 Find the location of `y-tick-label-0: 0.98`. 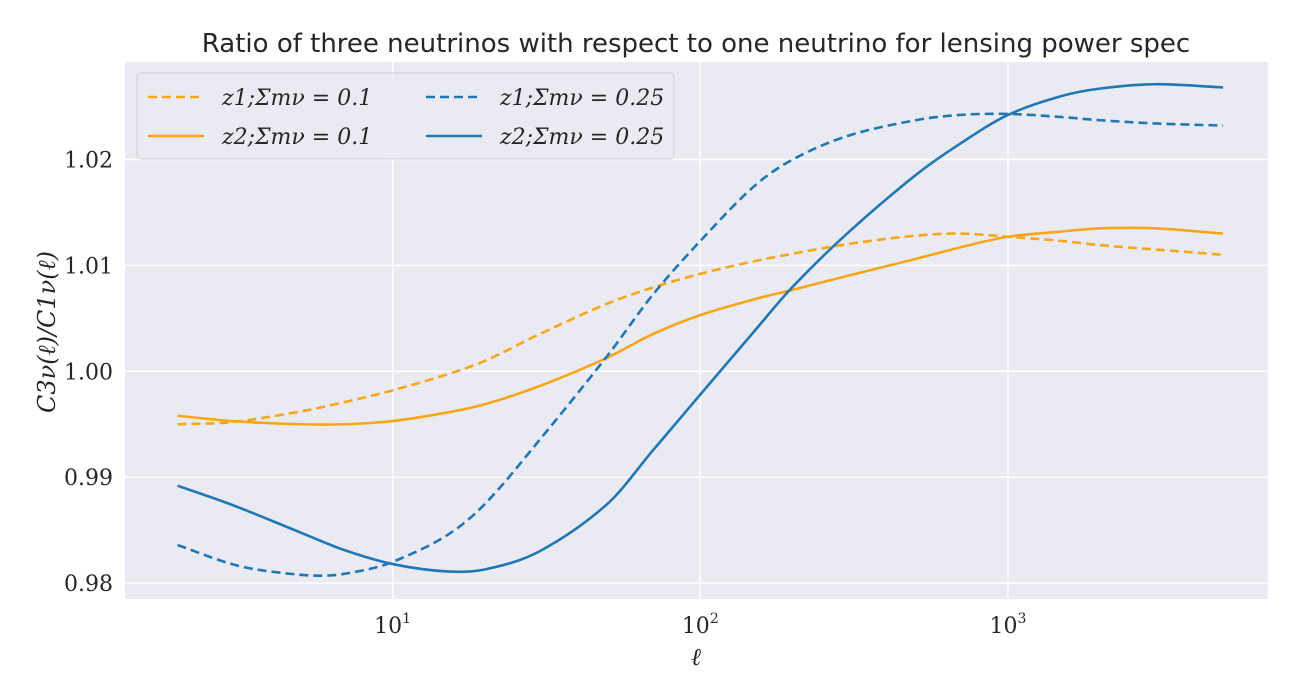

y-tick-label-0: 0.98 is located at coordinates (88, 584).